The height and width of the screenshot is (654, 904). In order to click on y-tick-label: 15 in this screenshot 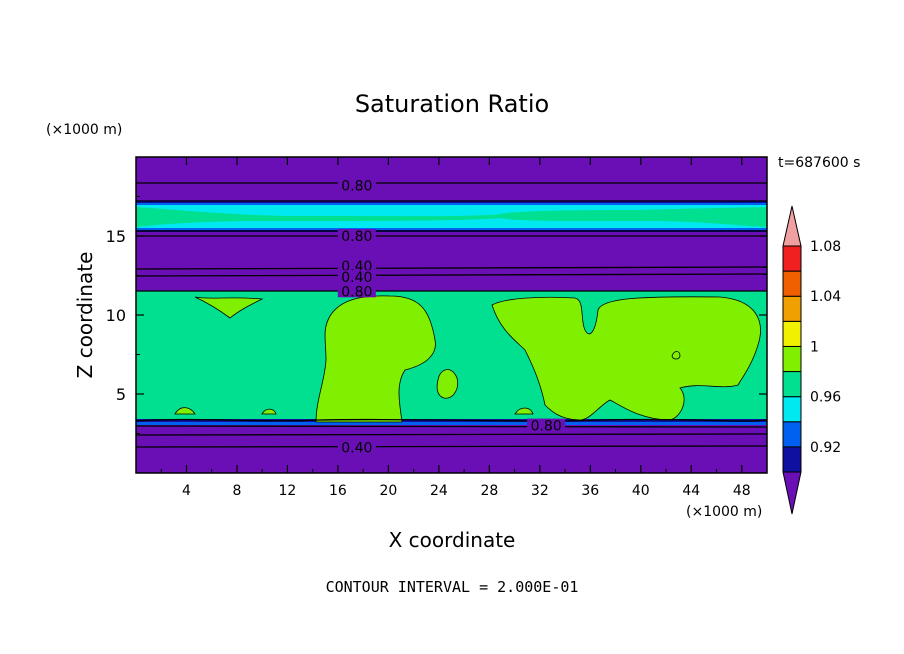, I will do `click(116, 236)`.